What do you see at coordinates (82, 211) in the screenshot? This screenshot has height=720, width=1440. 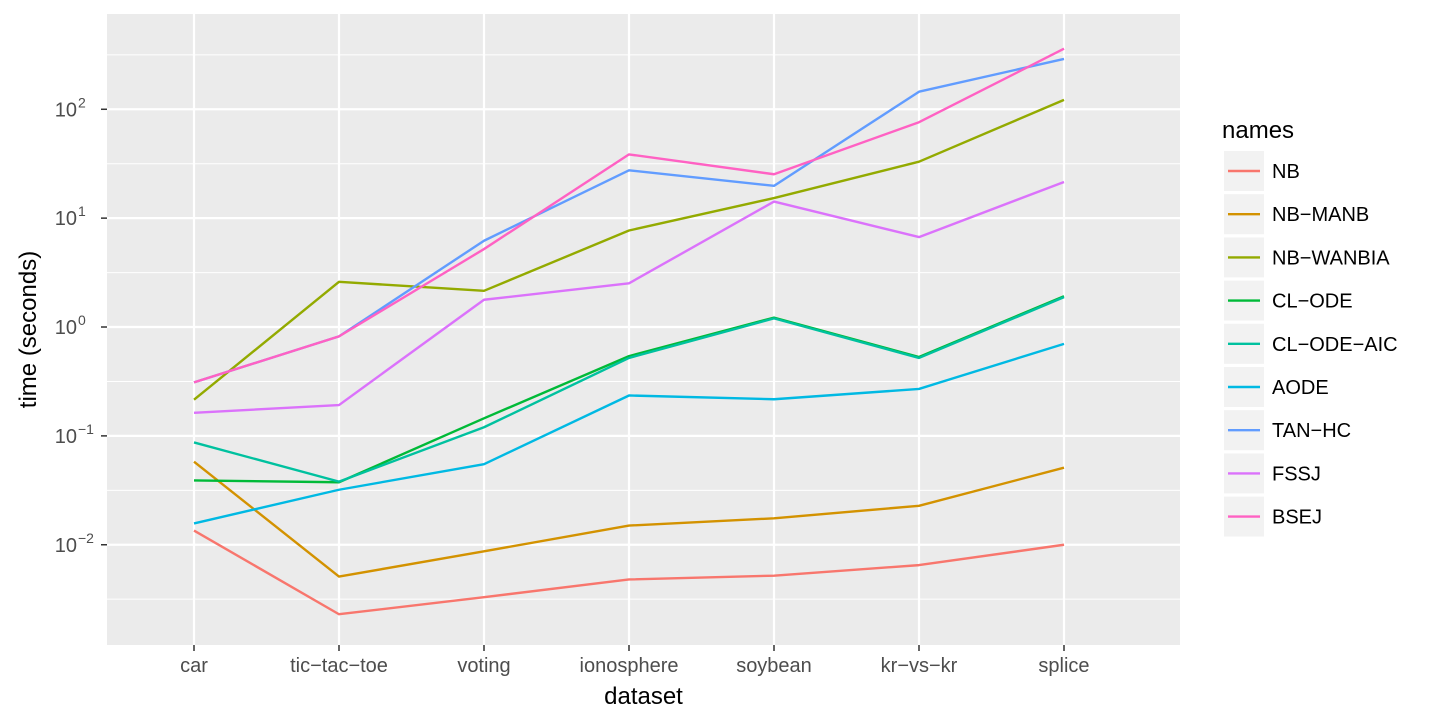 I see `y-tick-exponent: 1` at bounding box center [82, 211].